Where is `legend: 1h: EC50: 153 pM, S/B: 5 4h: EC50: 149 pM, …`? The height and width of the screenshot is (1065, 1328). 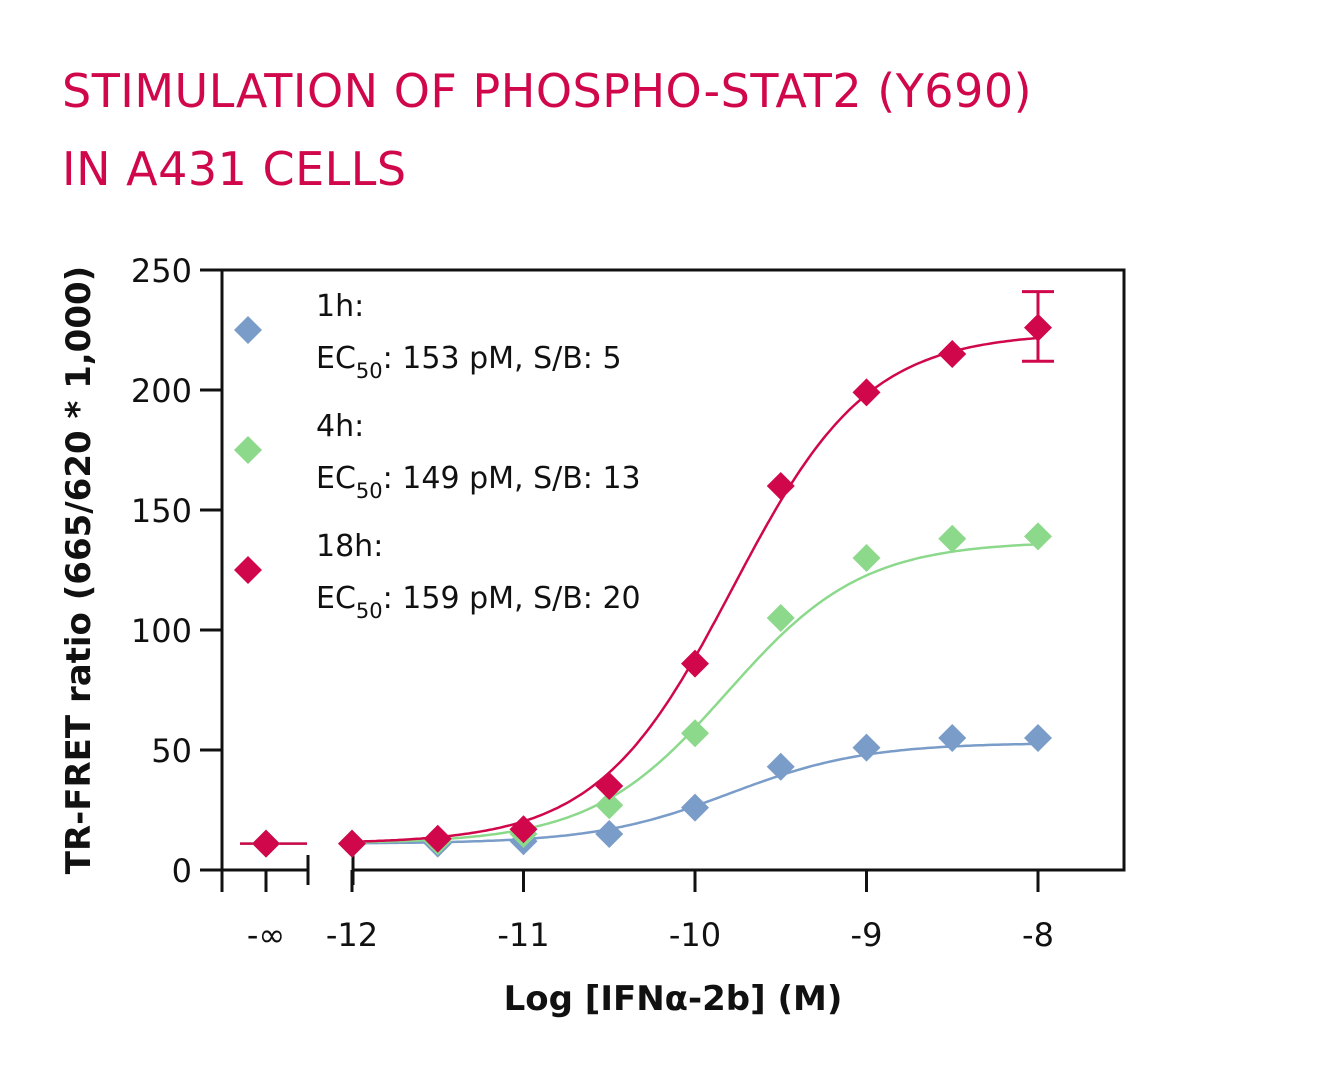
legend: 1h: EC50: 153 pM, S/B: 5 4h: EC50: 149 pM, … is located at coordinates (437, 456).